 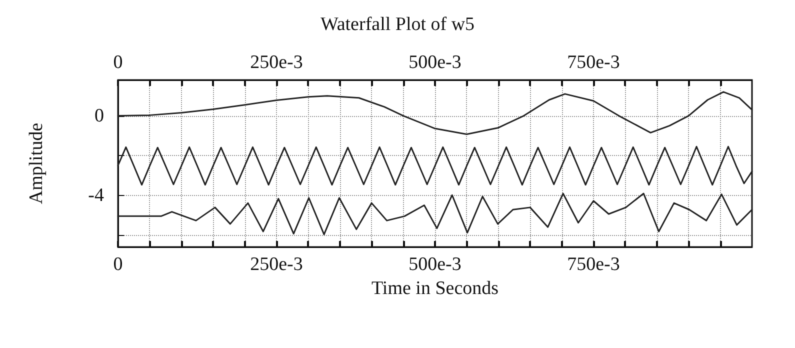 I want to click on x-tick-label: 250e-3, so click(x=276, y=264).